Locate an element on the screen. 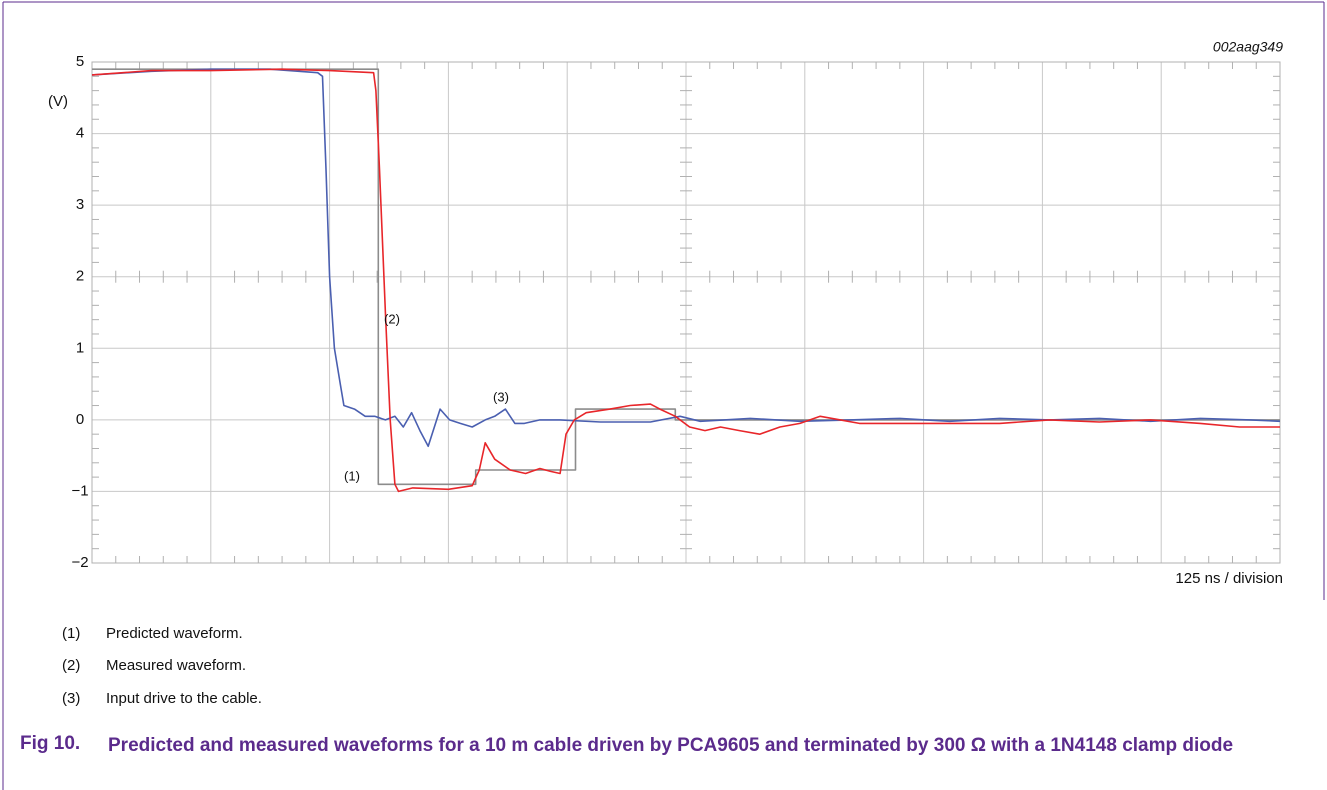 Image resolution: width=1327 pixels, height=790 pixels. figure-id: 002aag349 is located at coordinates (1248, 47).